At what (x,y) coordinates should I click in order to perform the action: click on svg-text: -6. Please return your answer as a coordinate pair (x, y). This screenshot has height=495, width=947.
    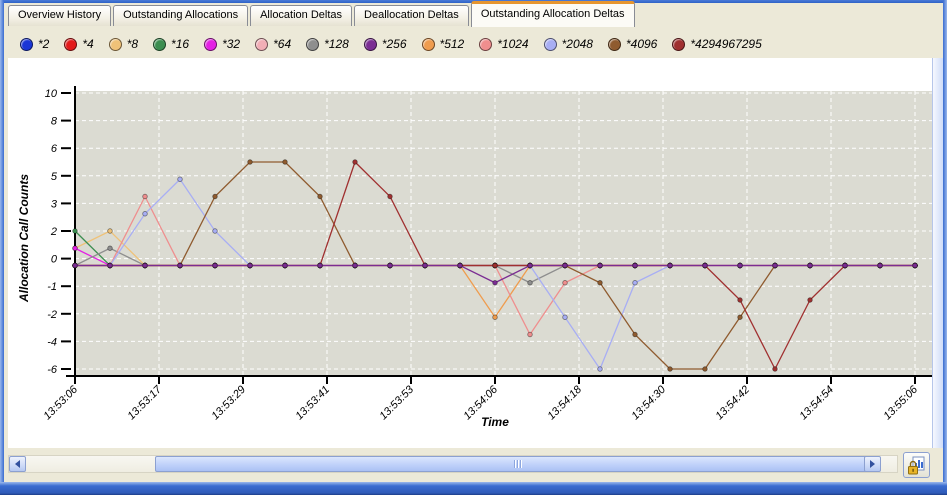
    Looking at the image, I should click on (52, 370).